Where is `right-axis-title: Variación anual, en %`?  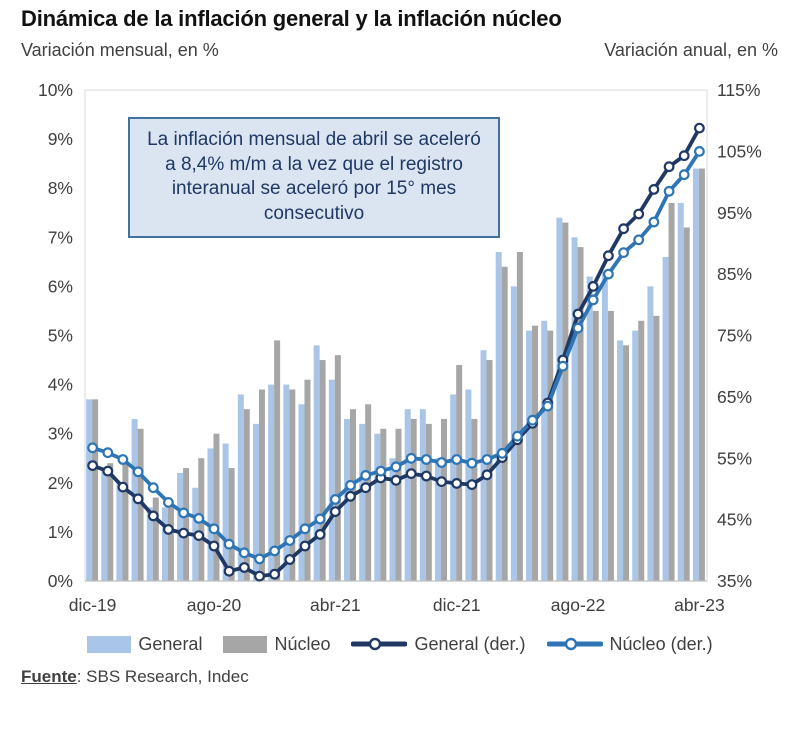 right-axis-title: Variación anual, en % is located at coordinates (691, 50).